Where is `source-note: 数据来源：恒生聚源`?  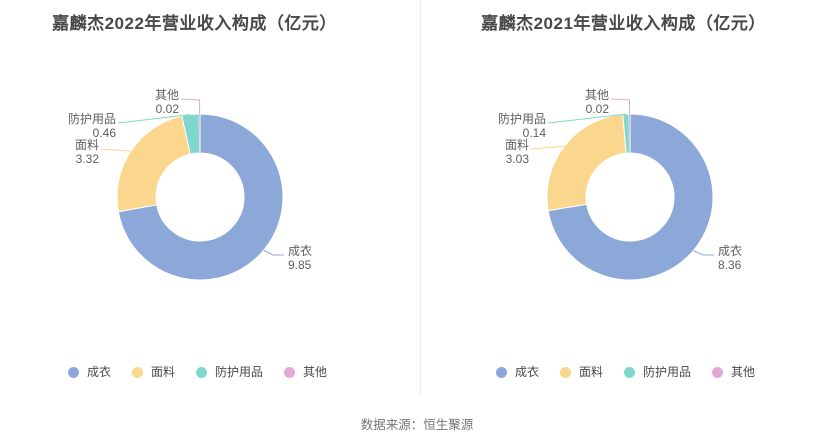
source-note: 数据来源：恒生聚源 is located at coordinates (417, 425).